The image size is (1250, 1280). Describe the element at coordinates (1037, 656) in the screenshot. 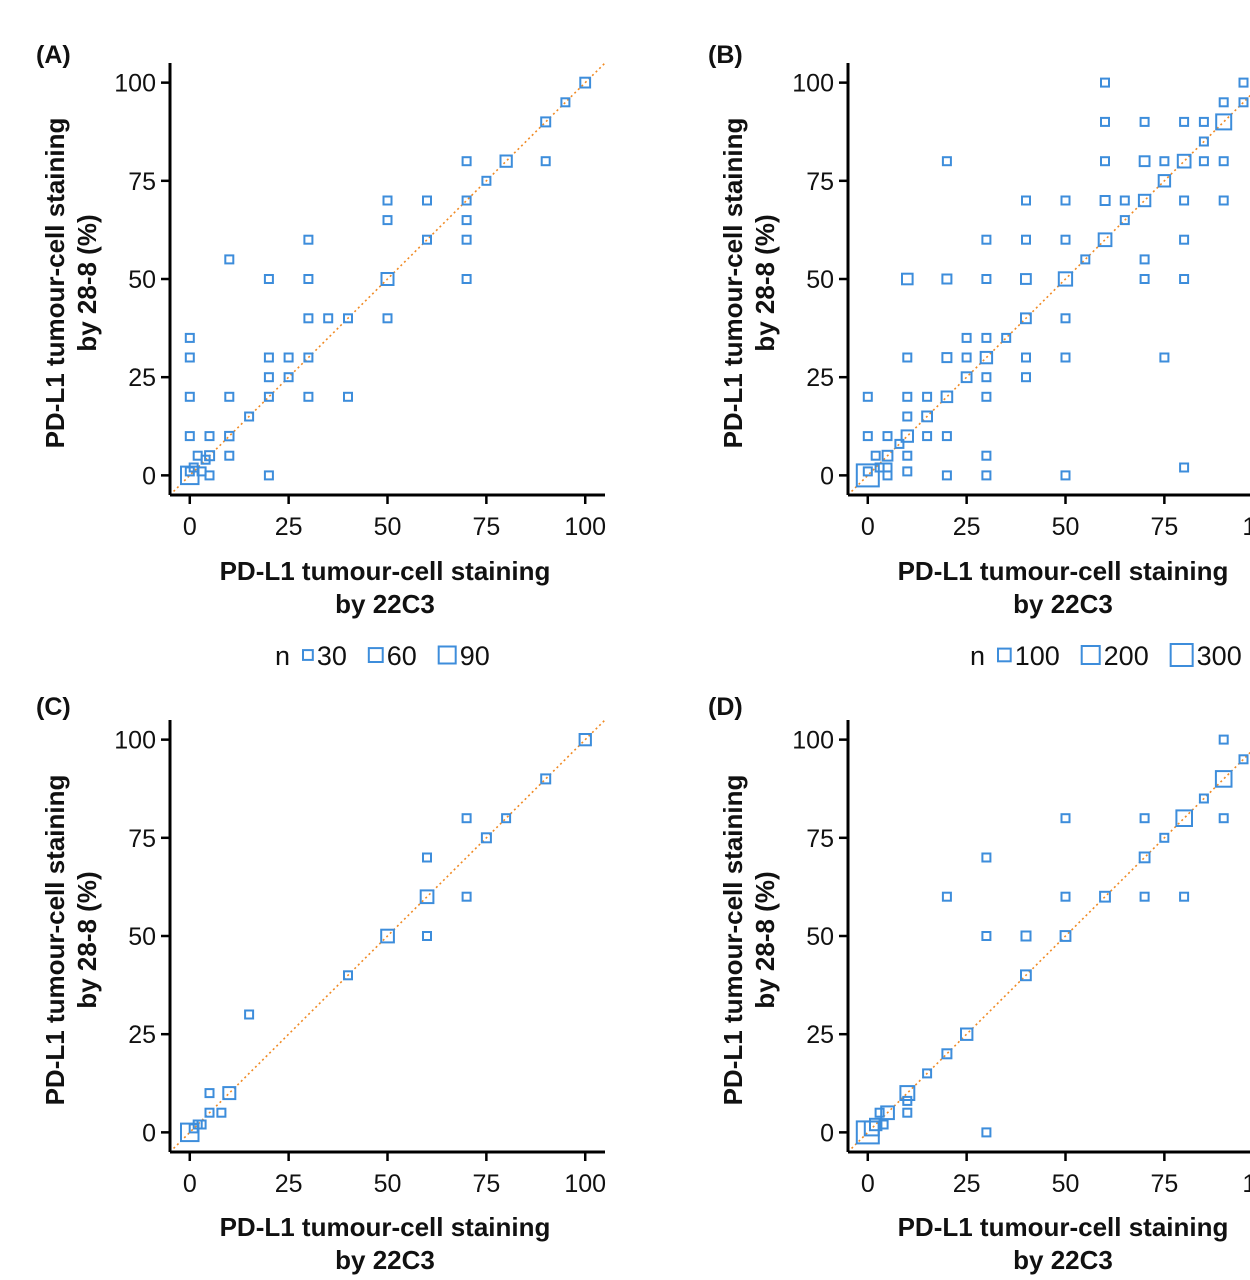

I see `legend-label: 100` at that location.